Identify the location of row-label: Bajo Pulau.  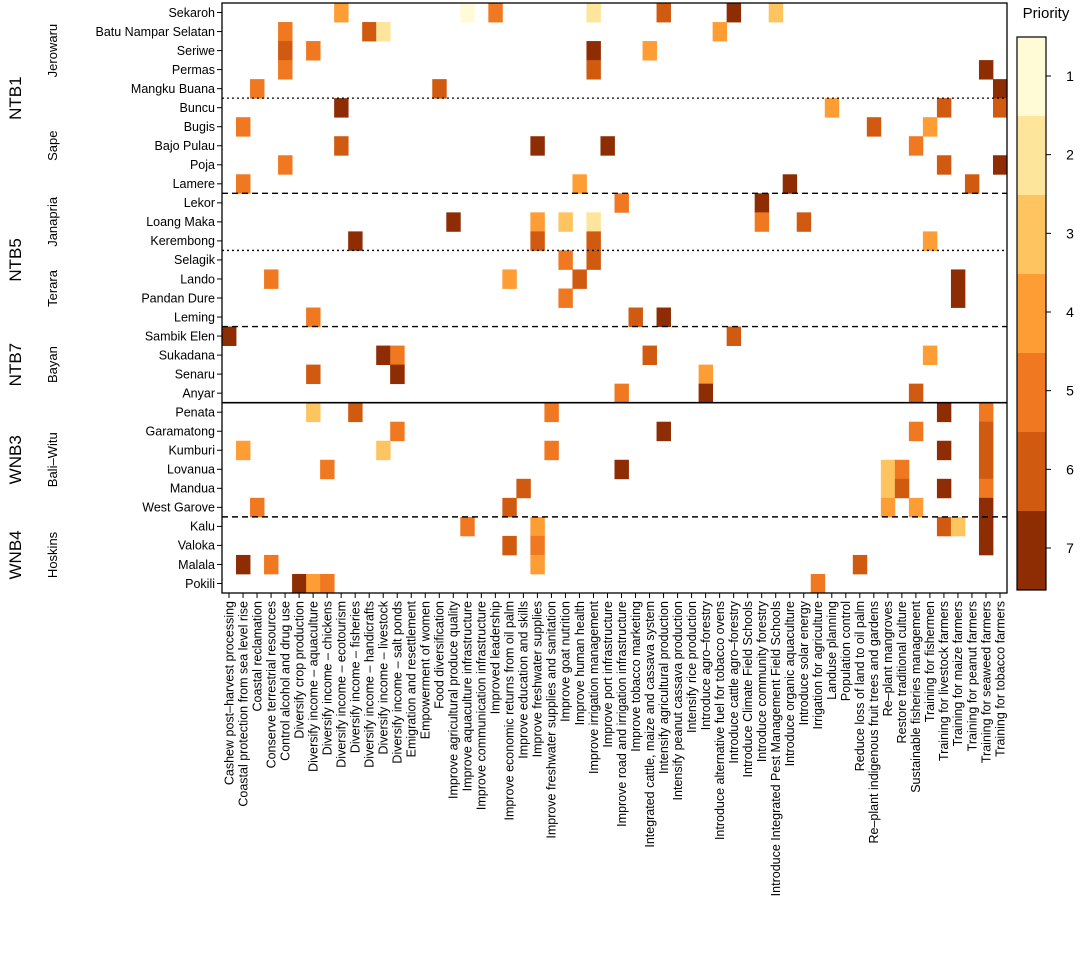
(185, 146).